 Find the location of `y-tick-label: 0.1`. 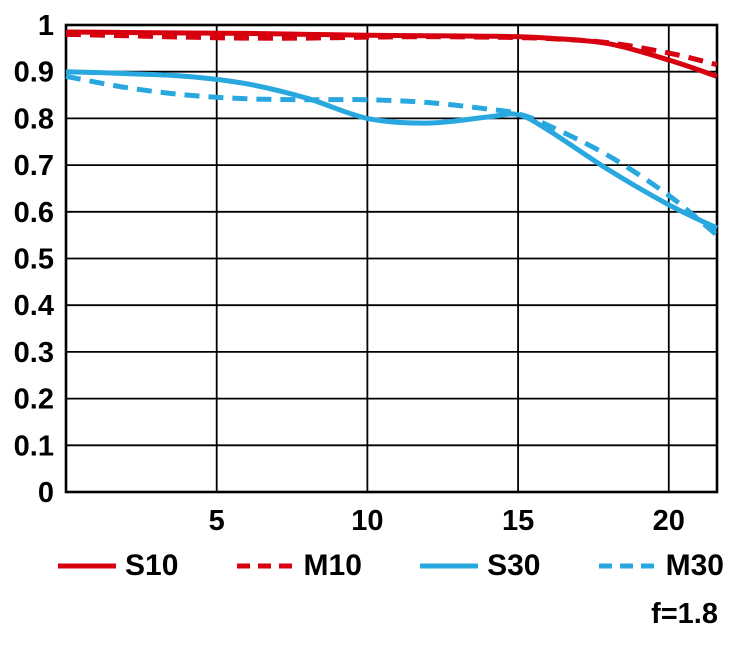

y-tick-label: 0.1 is located at coordinates (34, 446).